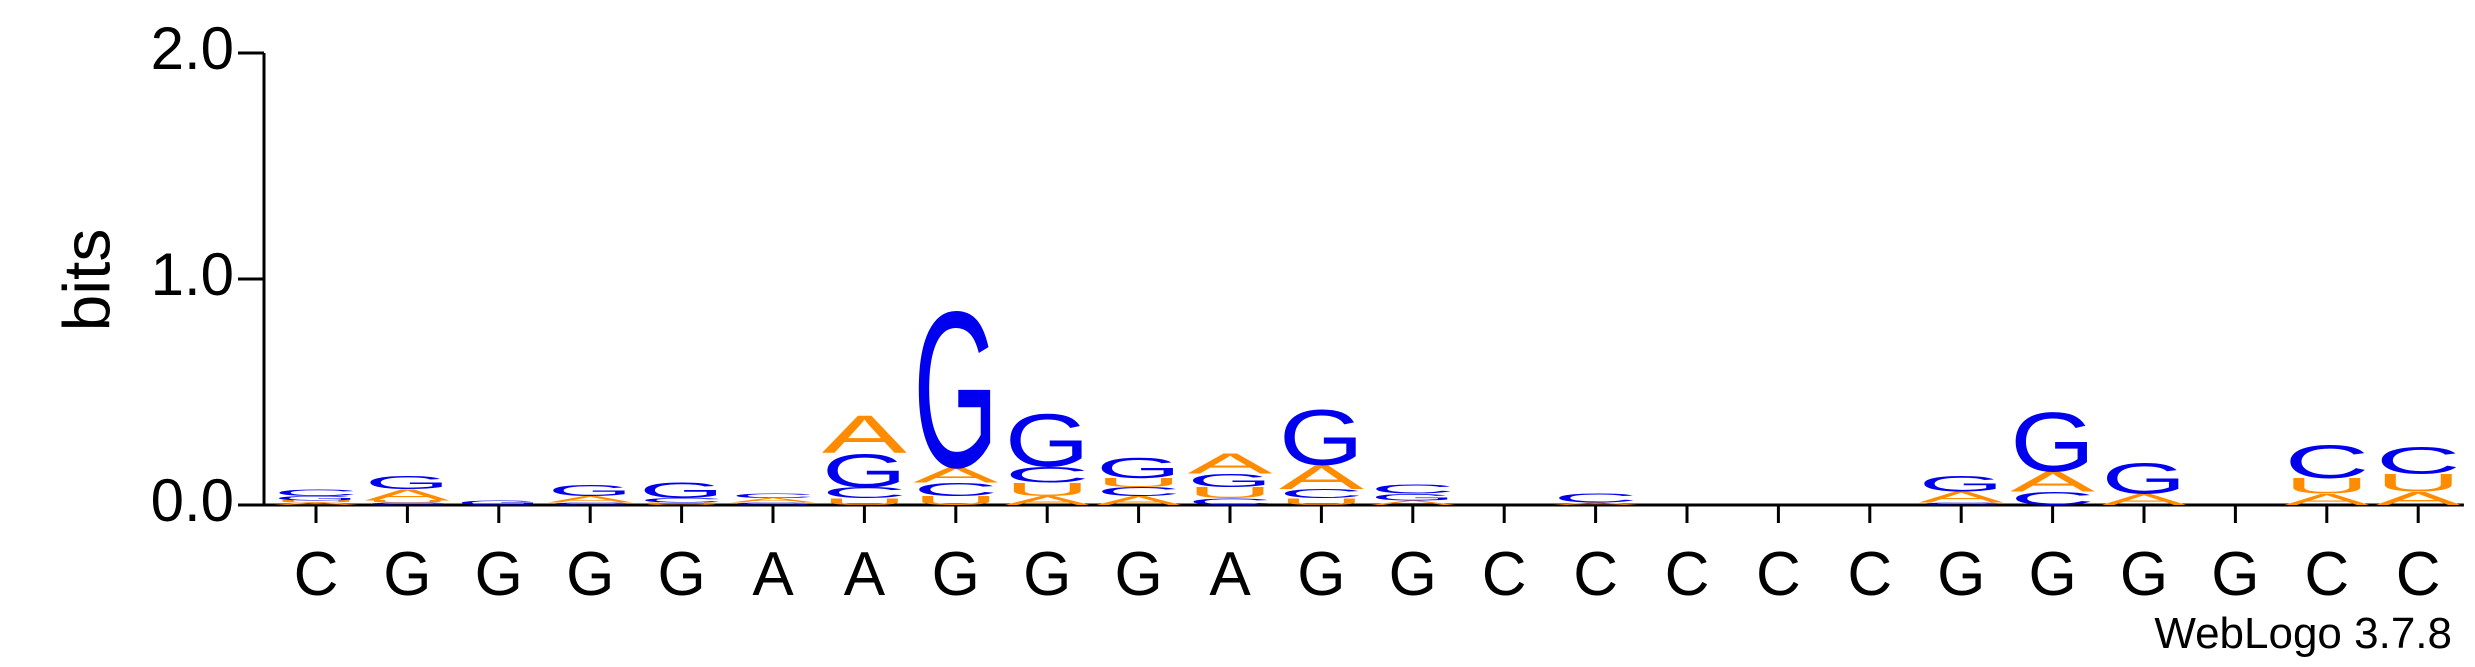 This screenshot has height=667, width=2475. What do you see at coordinates (192, 274) in the screenshot?
I see `y-tick-label: 1.0` at bounding box center [192, 274].